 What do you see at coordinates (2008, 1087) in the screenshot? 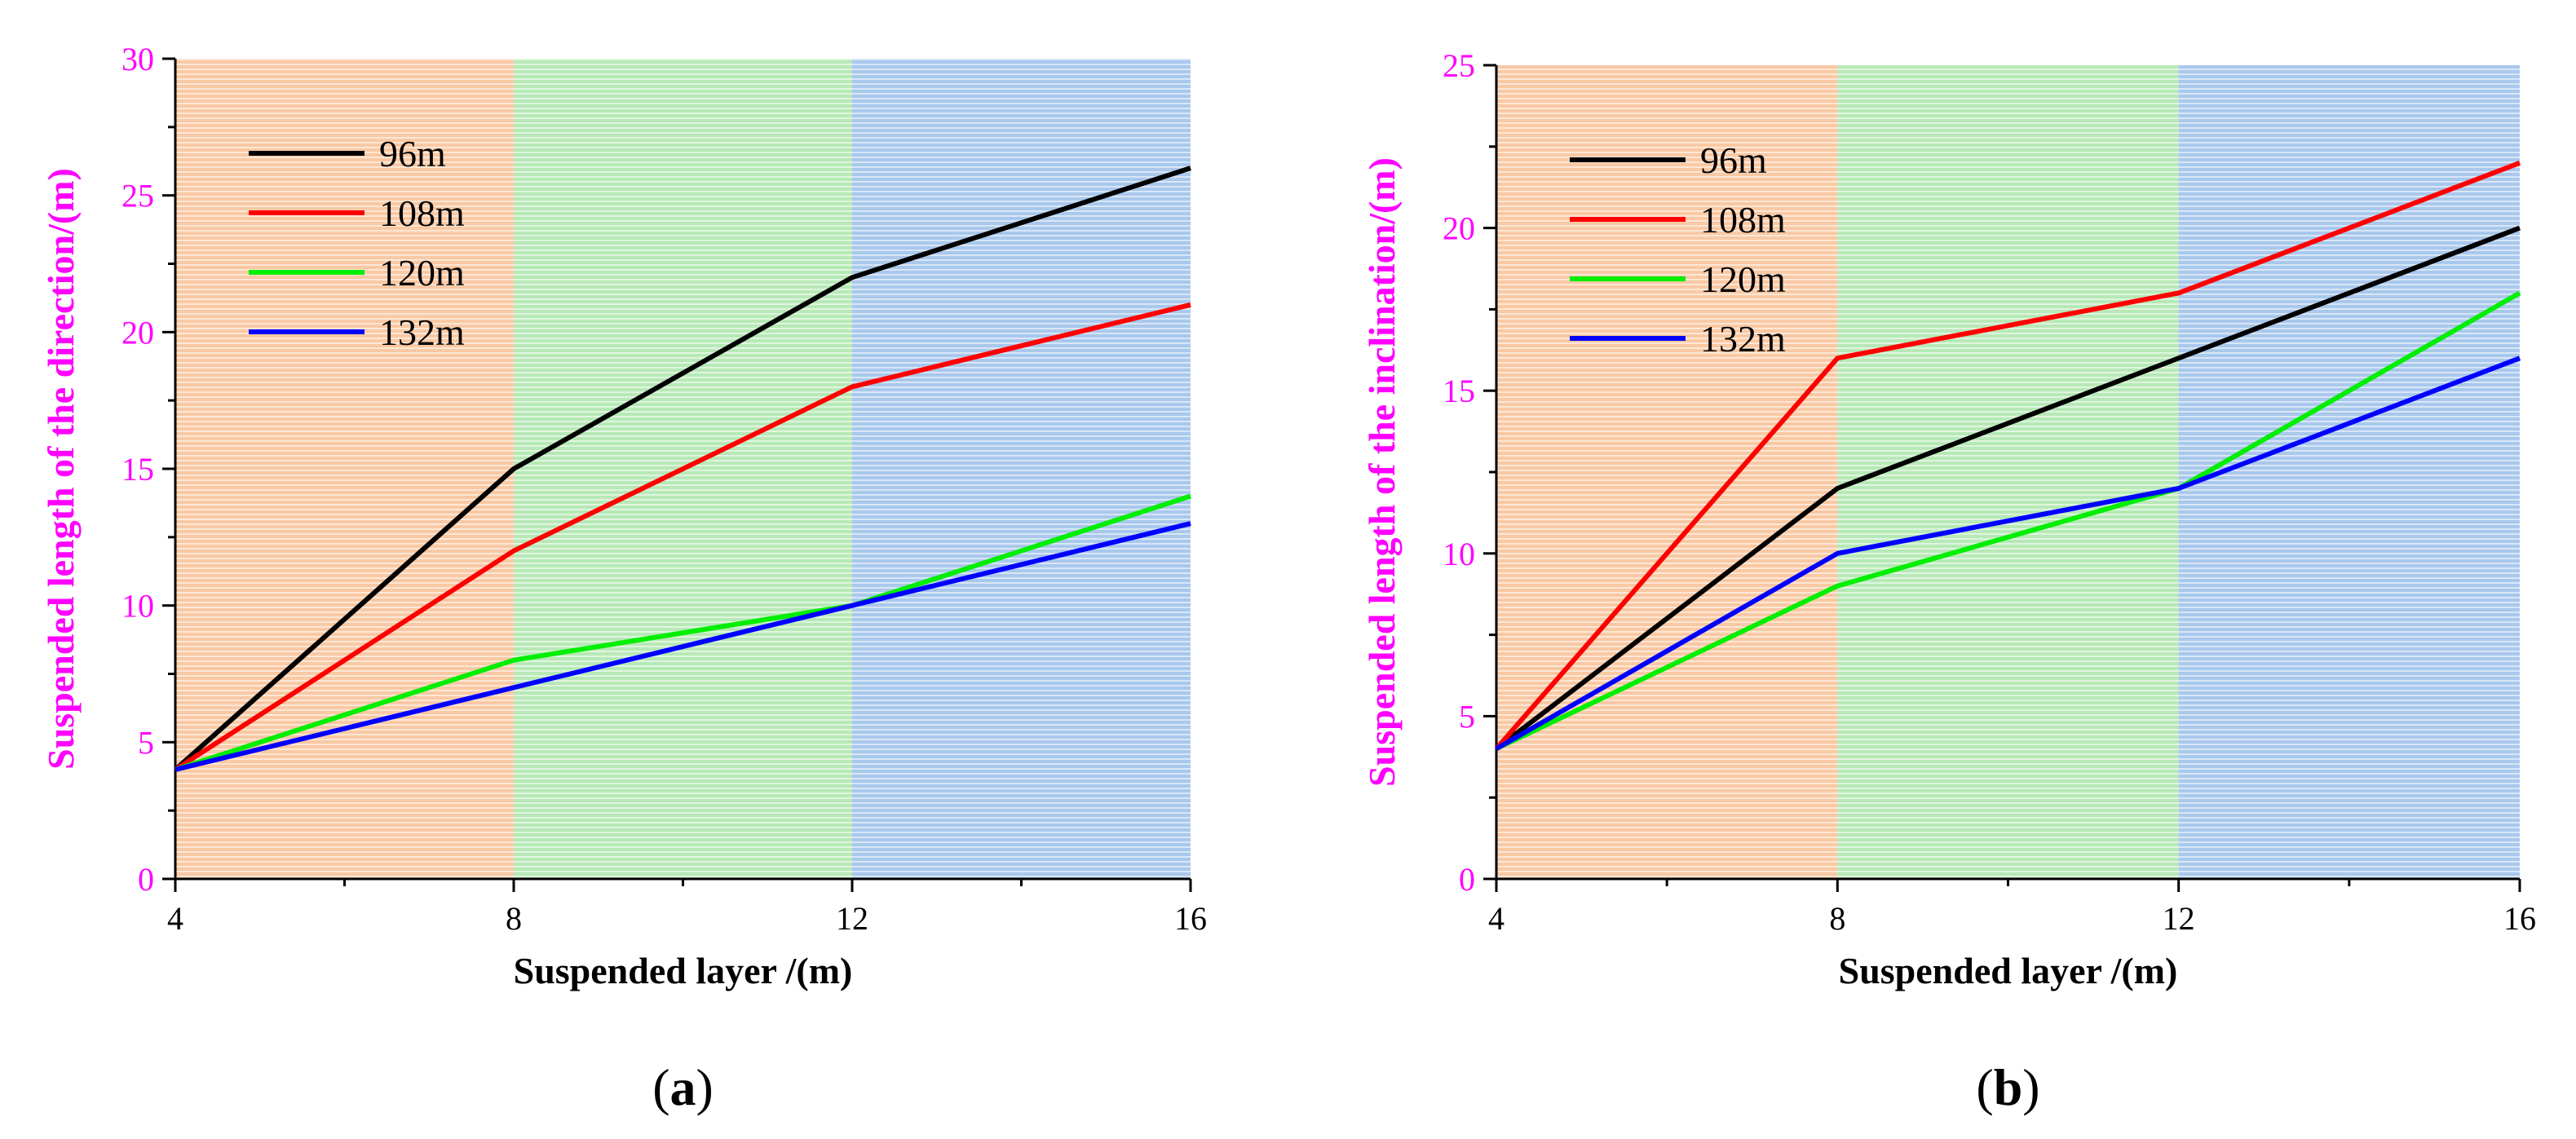
I see `panel-label: (b)` at bounding box center [2008, 1087].